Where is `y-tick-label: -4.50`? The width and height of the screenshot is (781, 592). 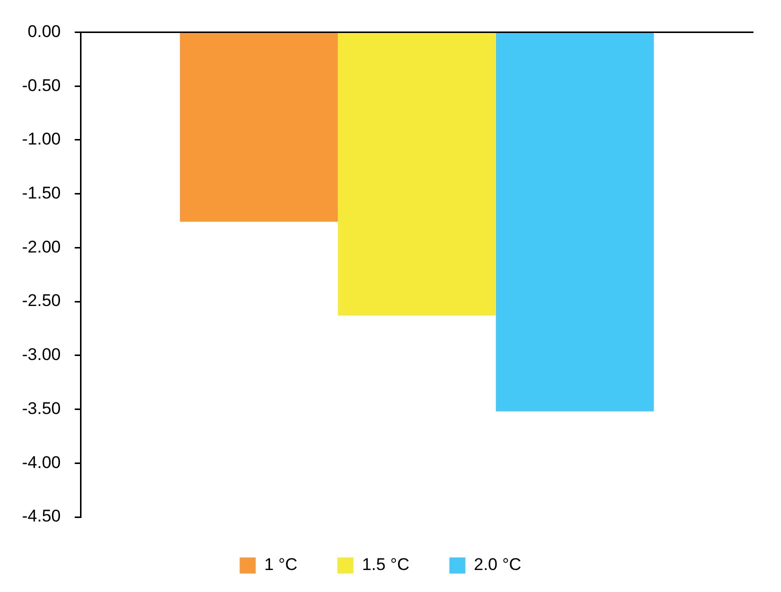
y-tick-label: -4.50 is located at coordinates (41, 516).